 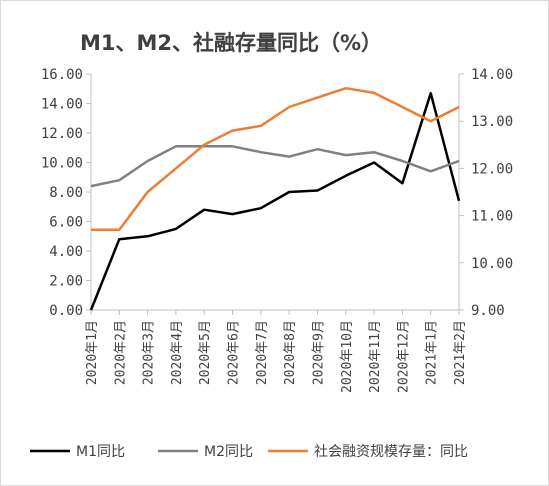 What do you see at coordinates (460, 352) in the screenshot?
I see `x-tick-label: 2021年2月` at bounding box center [460, 352].